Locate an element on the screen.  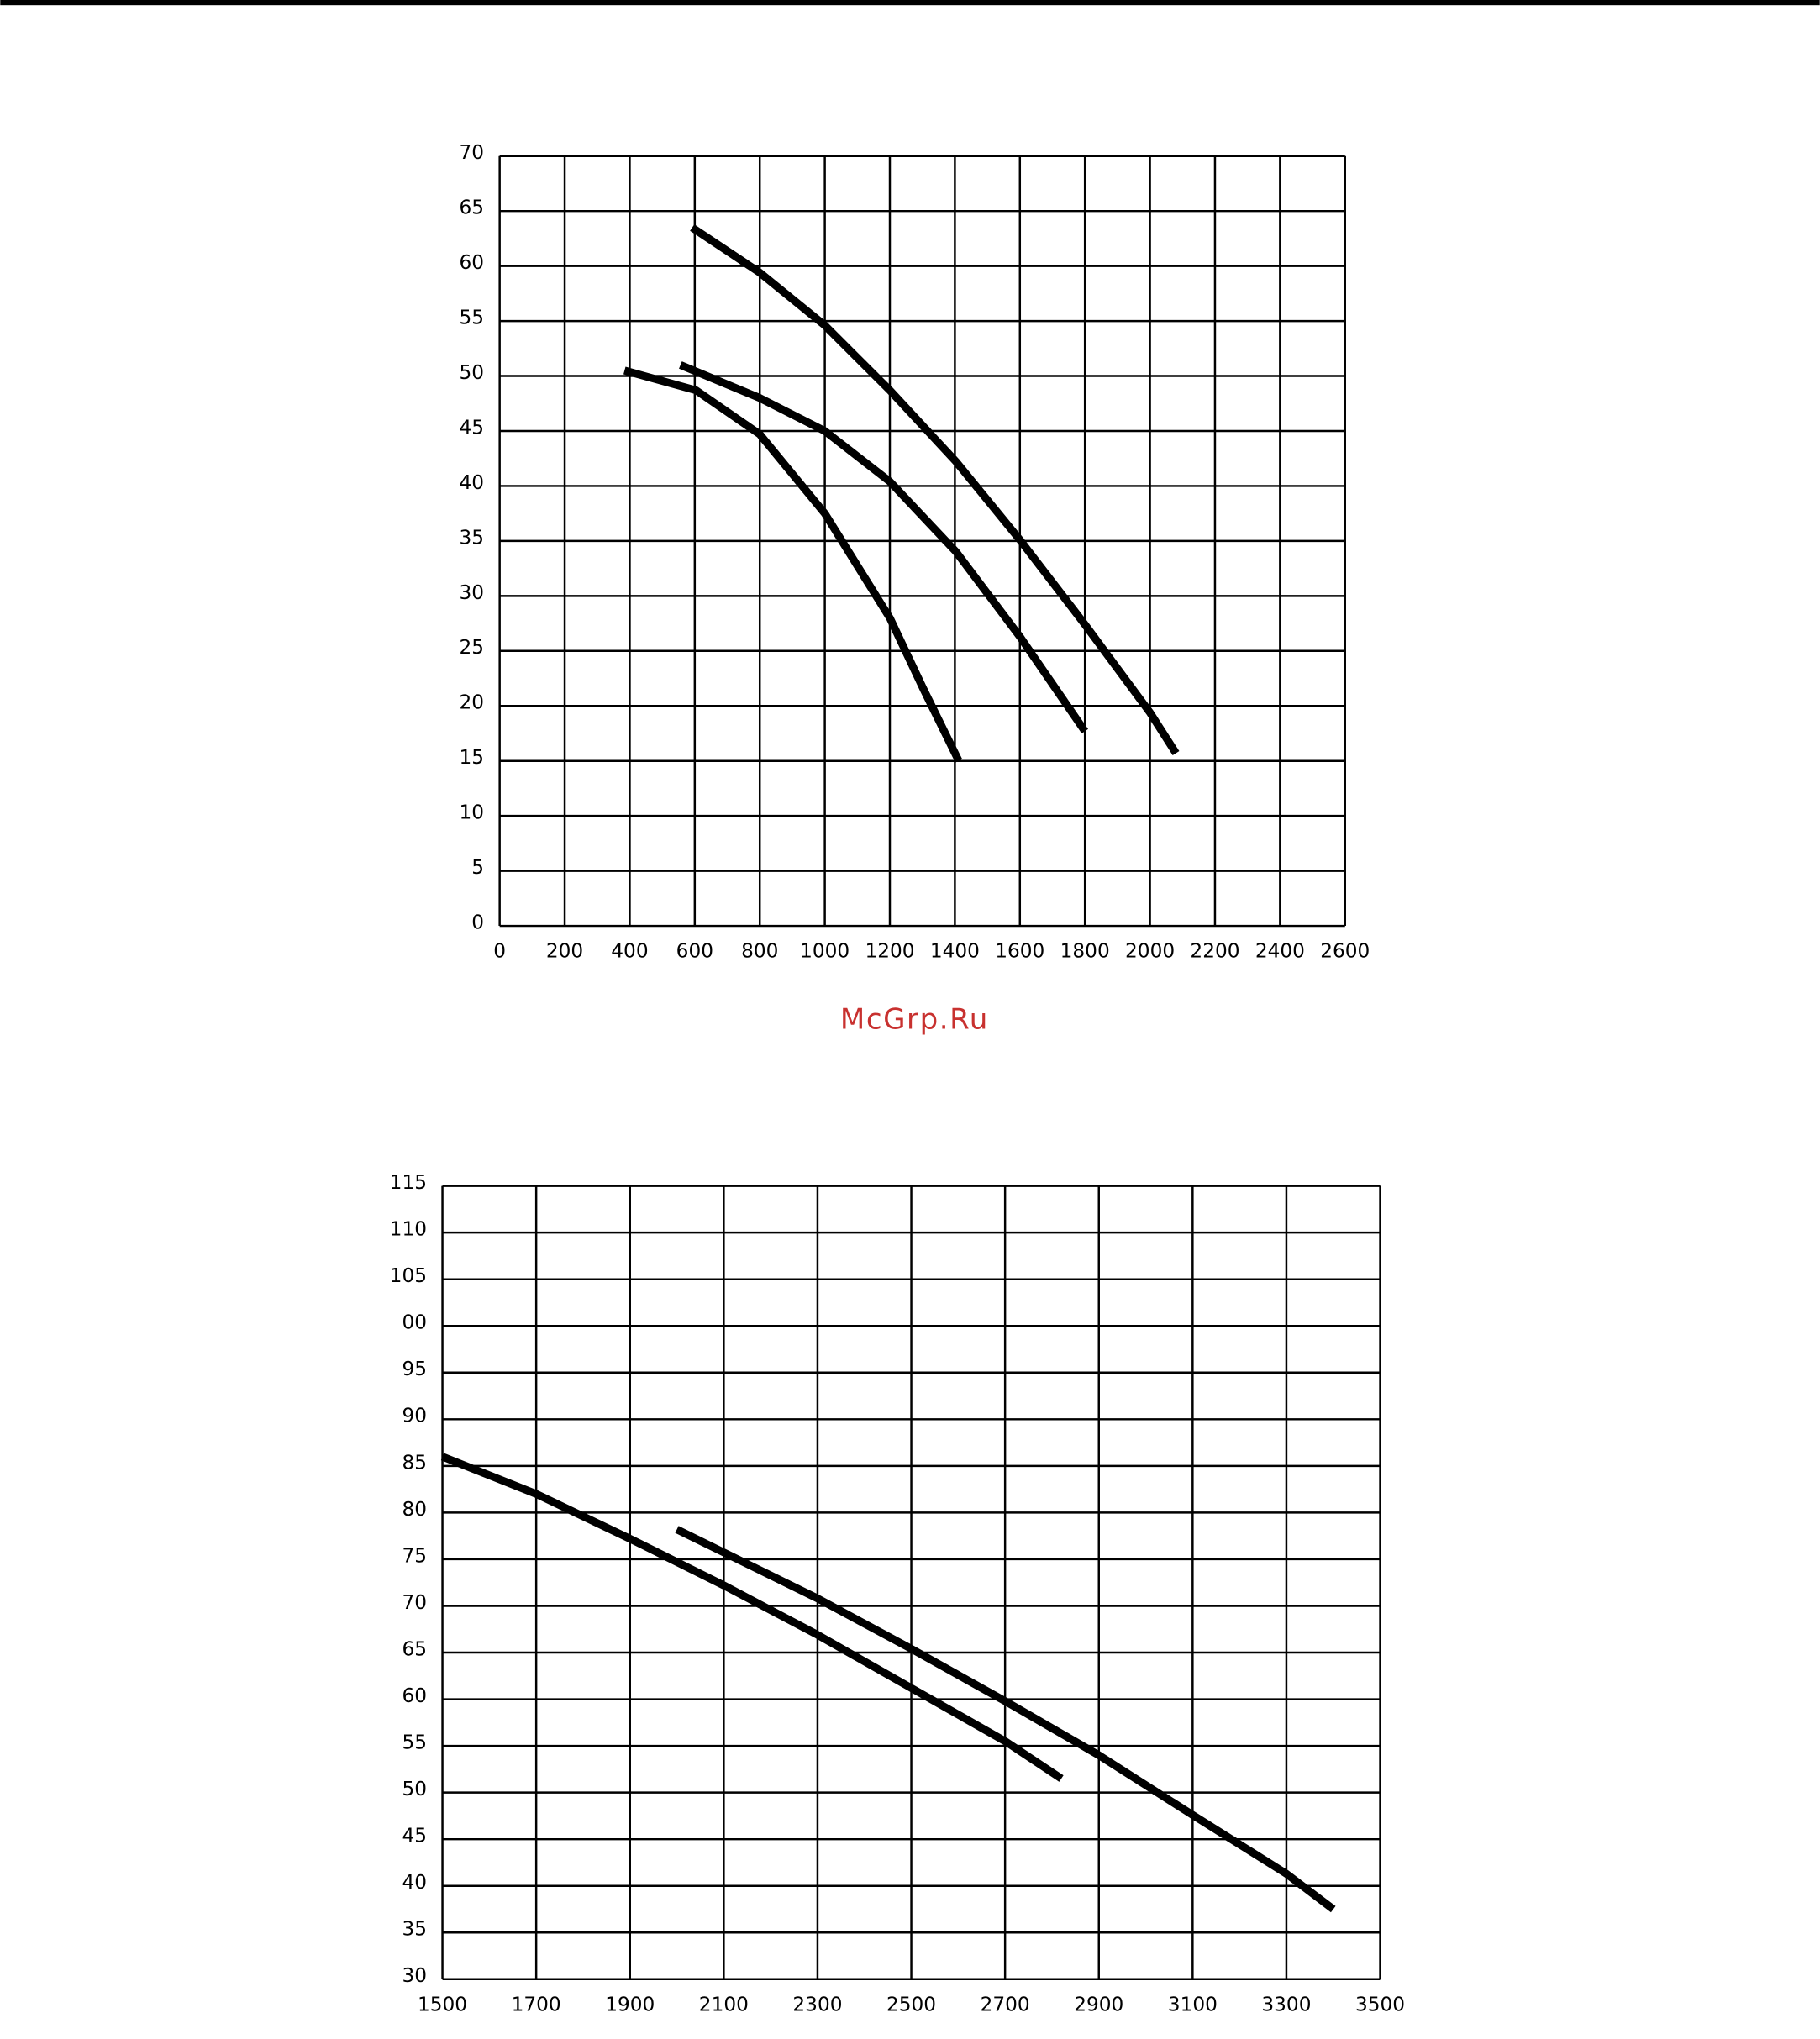
x-tick-label: 2500 is located at coordinates (911, 2004).